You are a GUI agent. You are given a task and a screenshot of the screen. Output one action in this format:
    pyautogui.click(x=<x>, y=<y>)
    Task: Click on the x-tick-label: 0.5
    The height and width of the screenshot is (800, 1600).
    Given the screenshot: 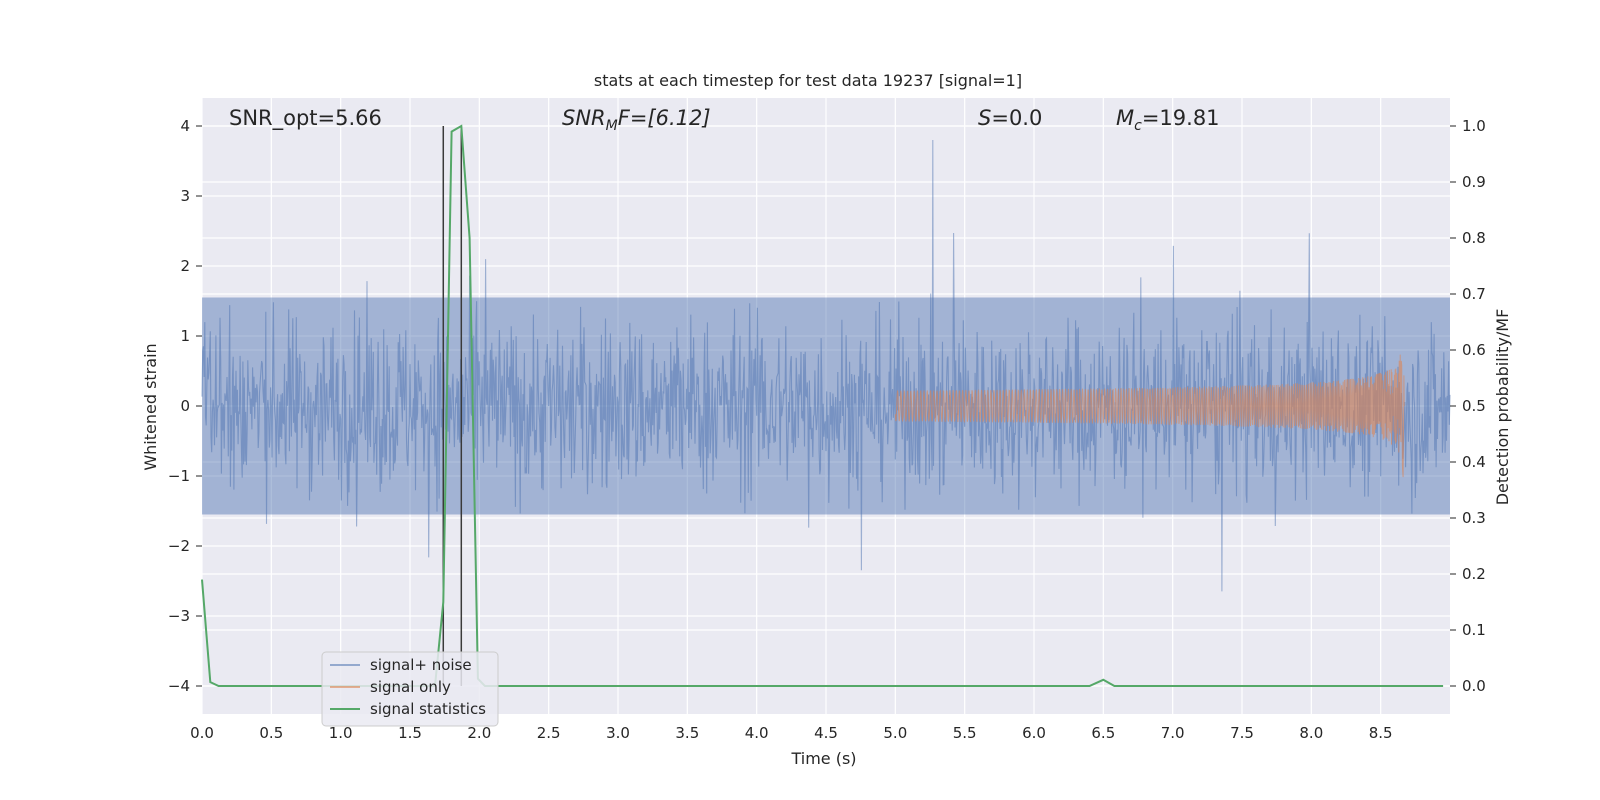 What is the action you would take?
    pyautogui.click(x=271, y=733)
    